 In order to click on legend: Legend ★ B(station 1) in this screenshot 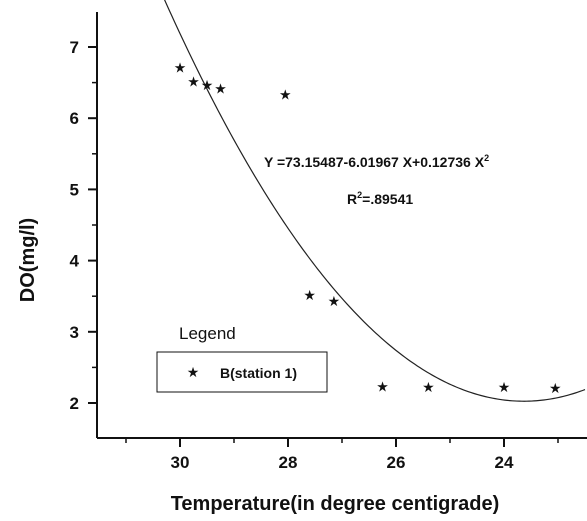, I will do `click(242, 358)`.